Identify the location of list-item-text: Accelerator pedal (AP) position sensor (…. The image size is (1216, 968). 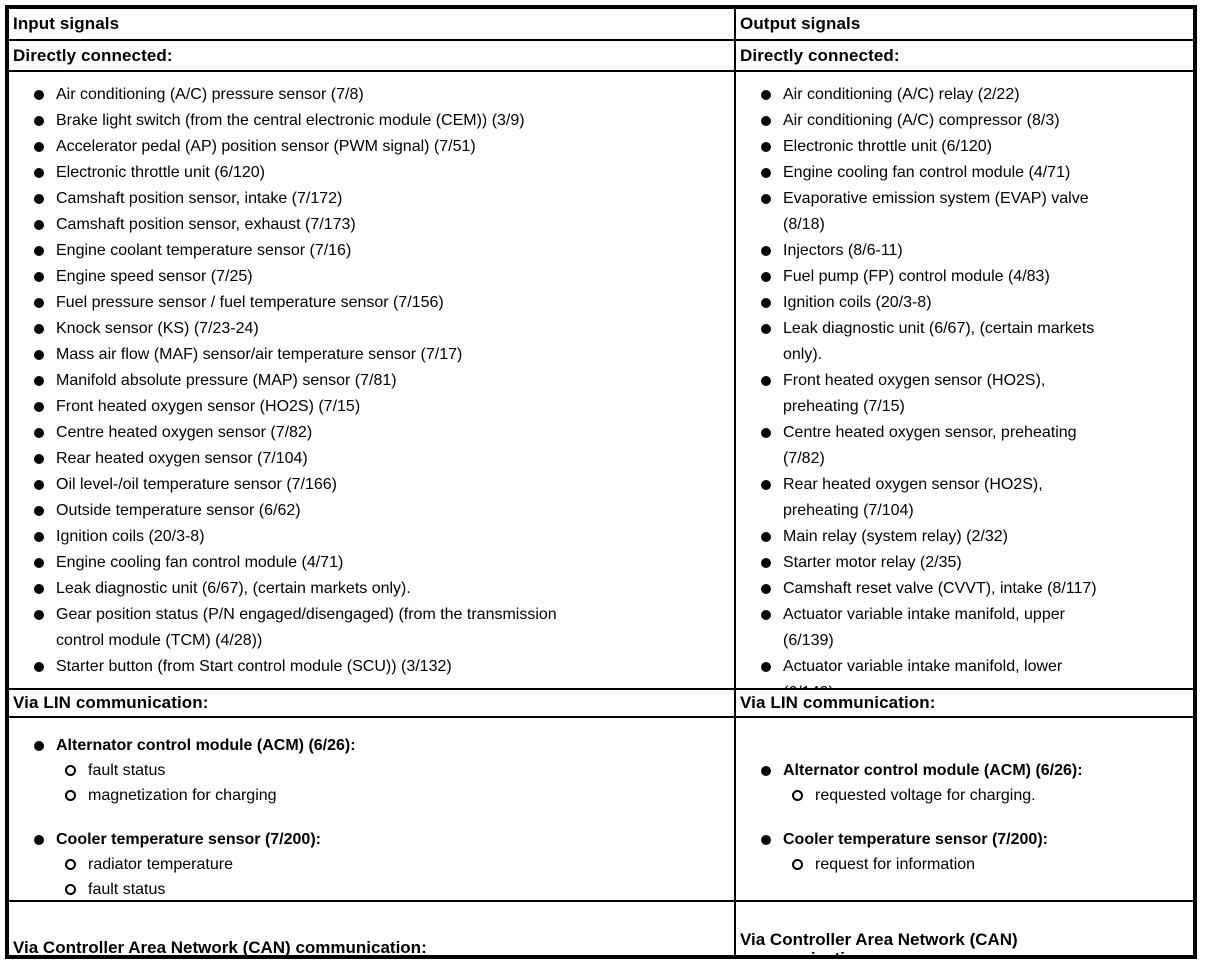
(266, 146).